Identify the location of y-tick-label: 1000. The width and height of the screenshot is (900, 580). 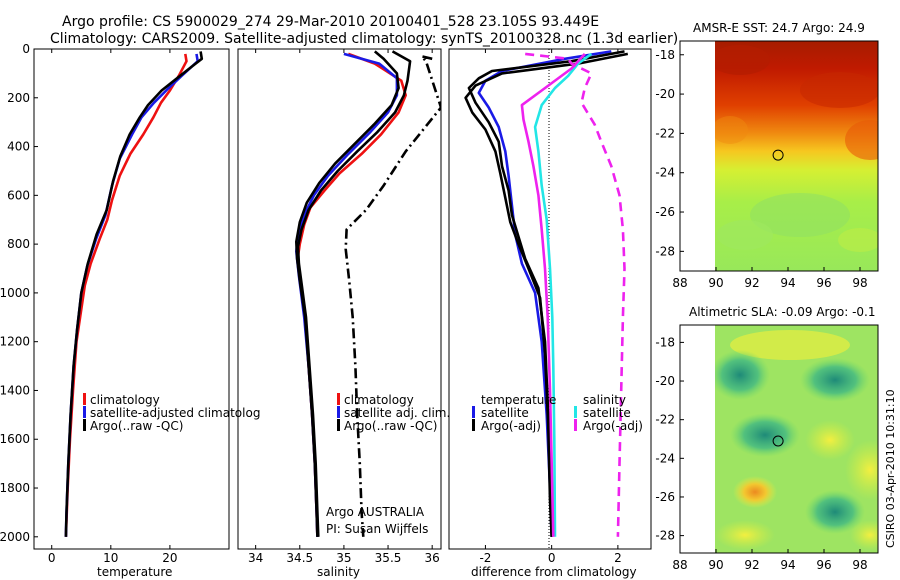
(15, 293).